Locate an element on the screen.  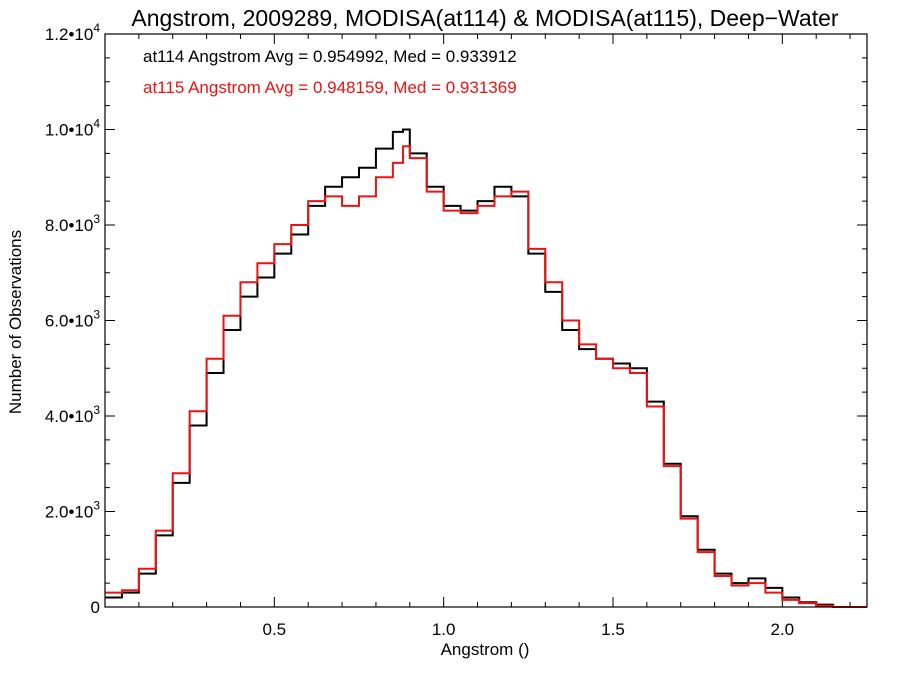
x-tick-label: 1.5 is located at coordinates (613, 629).